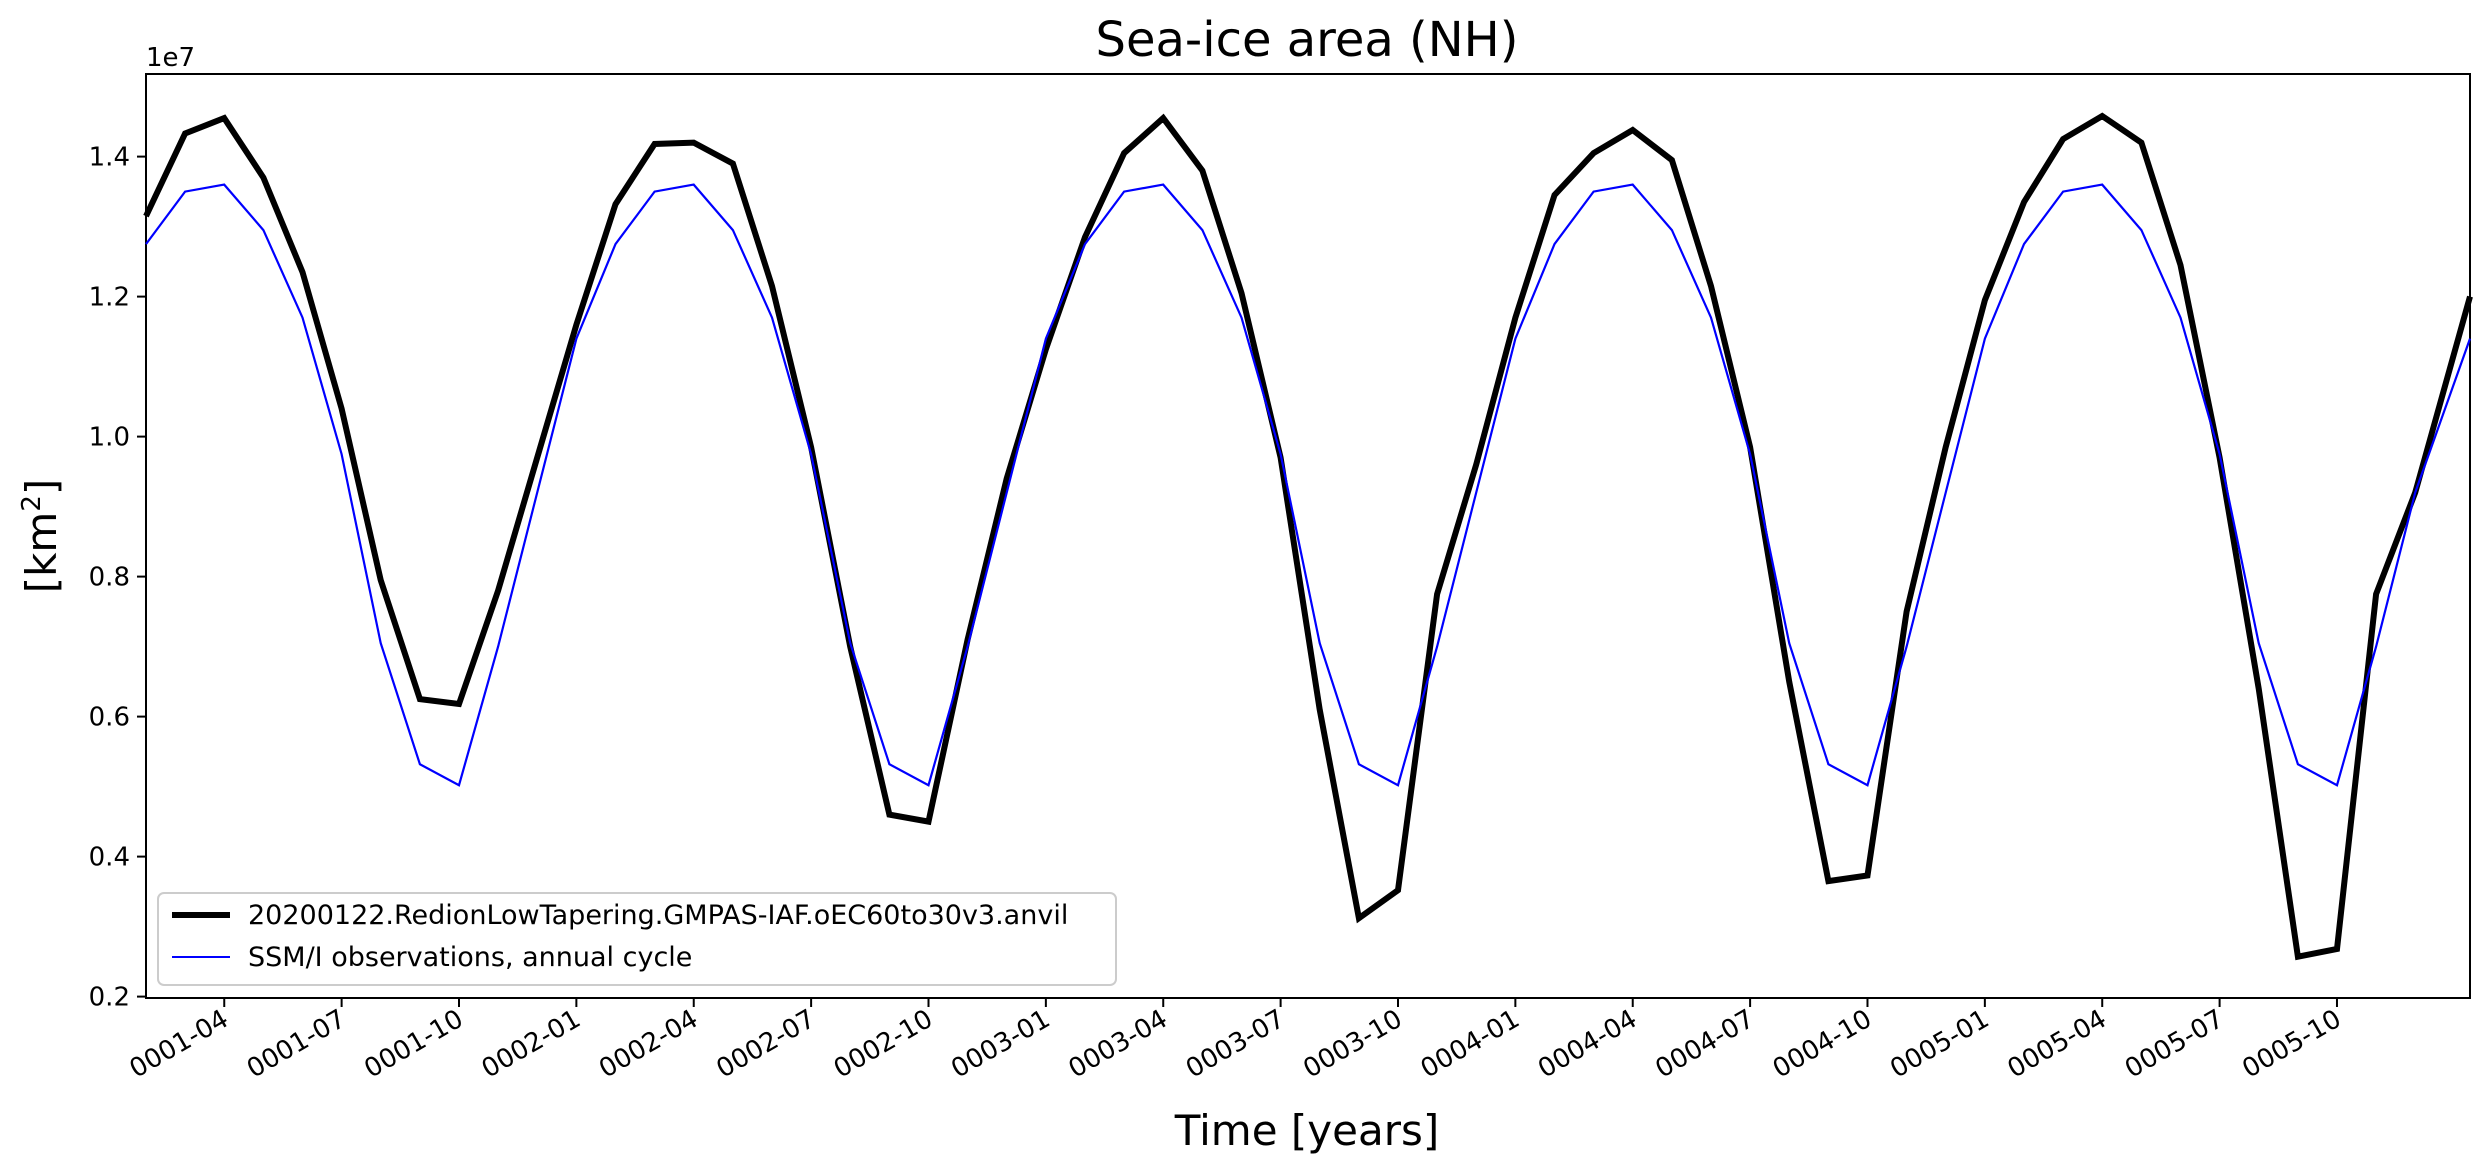 The height and width of the screenshot is (1174, 2490). Describe the element at coordinates (296, 1044) in the screenshot. I see `x-tick-label: 0001-07` at that location.